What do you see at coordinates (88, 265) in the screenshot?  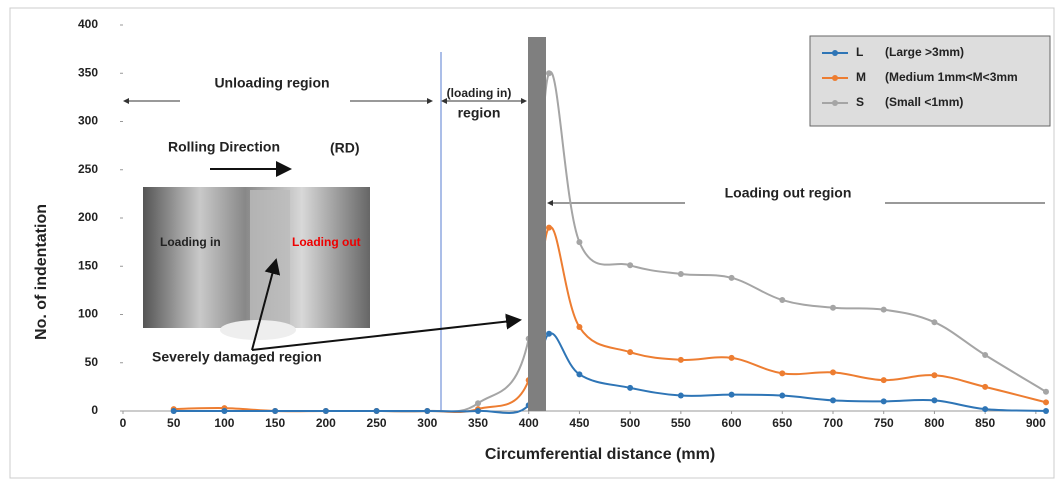 I see `y-tick-label: 150` at bounding box center [88, 265].